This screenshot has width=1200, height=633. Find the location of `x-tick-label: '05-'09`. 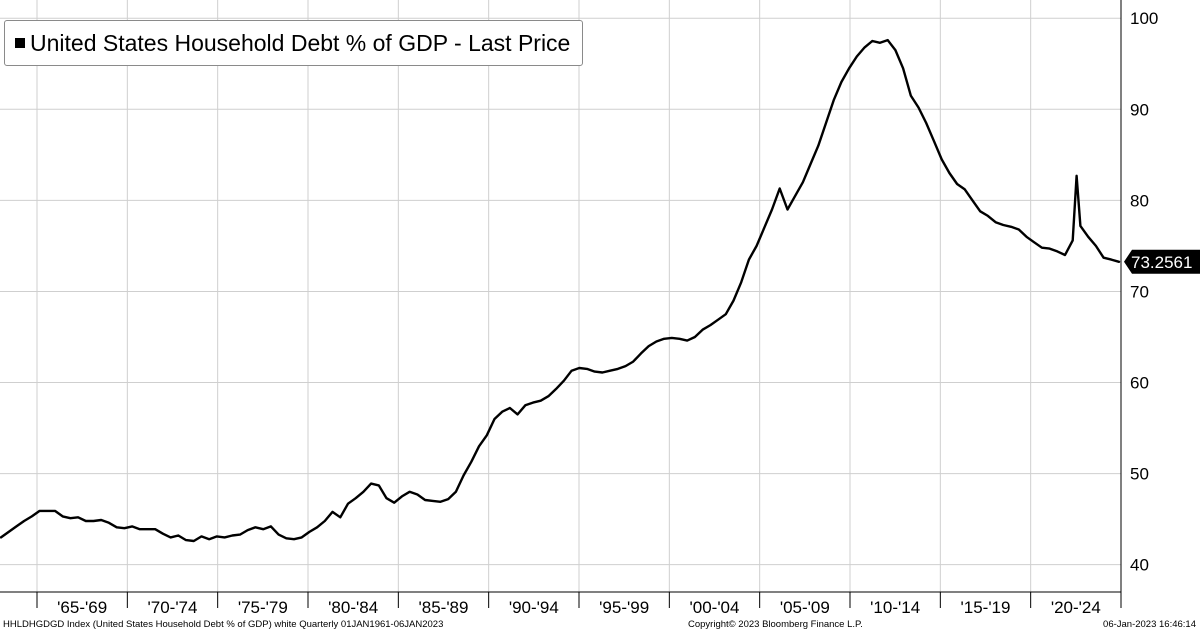

x-tick-label: '05-'09 is located at coordinates (805, 607).